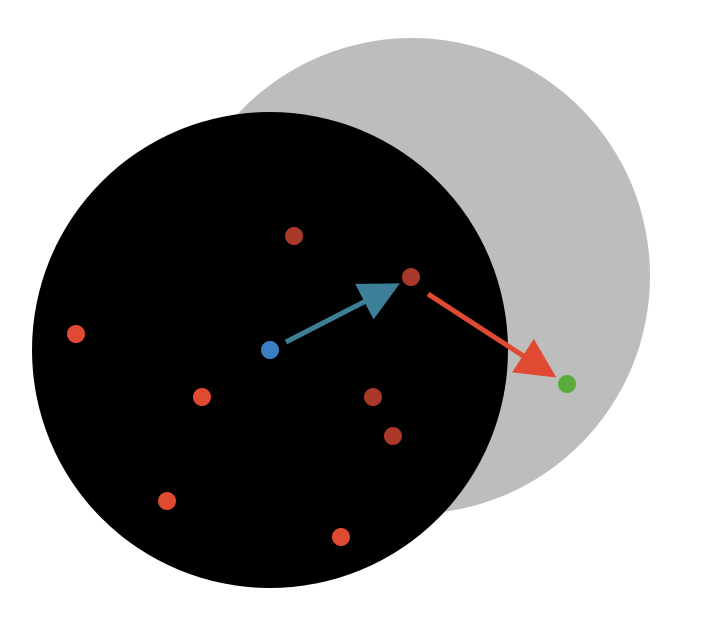 The image size is (722, 630). Describe the element at coordinates (567, 384) in the screenshot. I see `target-point` at that location.